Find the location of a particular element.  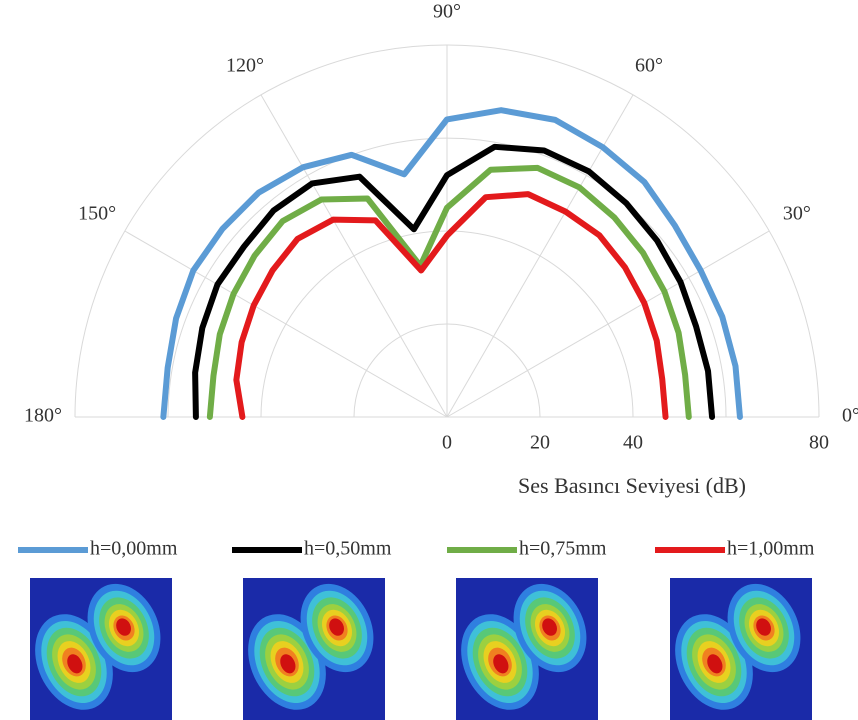

theta-tick-label: 60° is located at coordinates (649, 66).